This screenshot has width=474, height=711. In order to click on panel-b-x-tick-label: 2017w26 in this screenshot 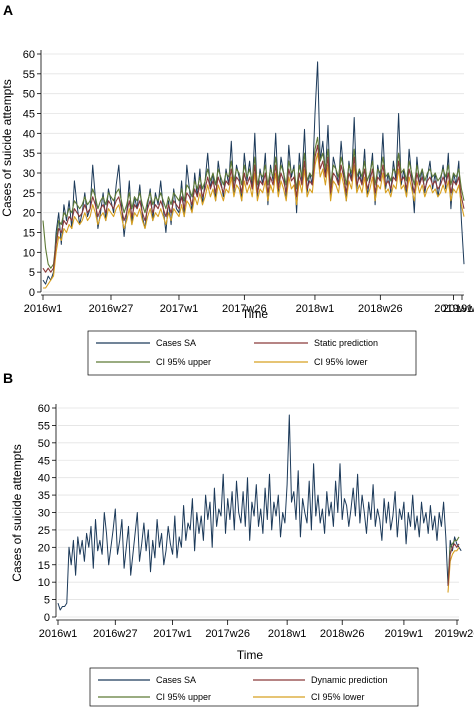, I will do `click(227, 634)`.